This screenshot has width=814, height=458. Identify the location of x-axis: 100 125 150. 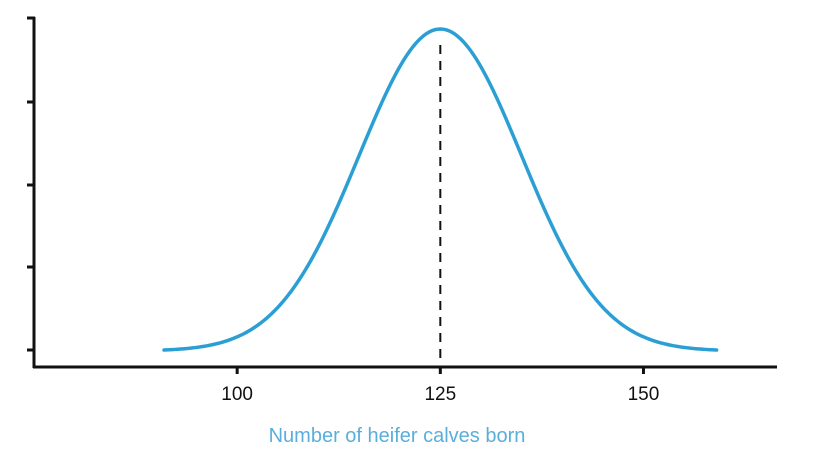
(405, 385).